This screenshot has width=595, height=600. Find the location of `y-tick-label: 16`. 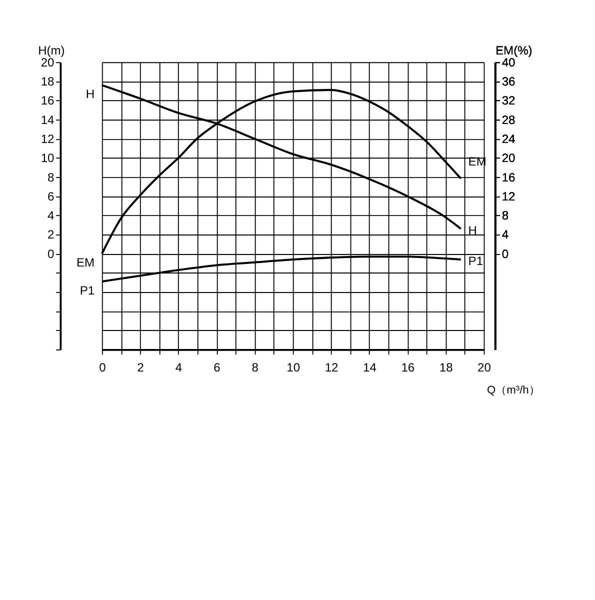

y-tick-label: 16 is located at coordinates (47, 101).